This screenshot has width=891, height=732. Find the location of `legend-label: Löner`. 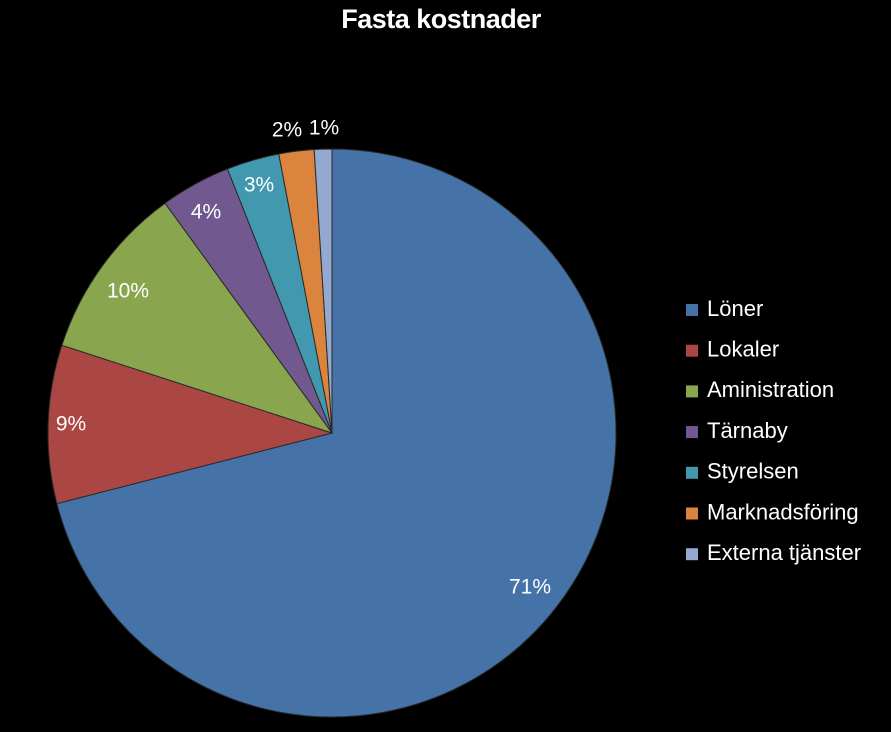

legend-label: Löner is located at coordinates (735, 308).